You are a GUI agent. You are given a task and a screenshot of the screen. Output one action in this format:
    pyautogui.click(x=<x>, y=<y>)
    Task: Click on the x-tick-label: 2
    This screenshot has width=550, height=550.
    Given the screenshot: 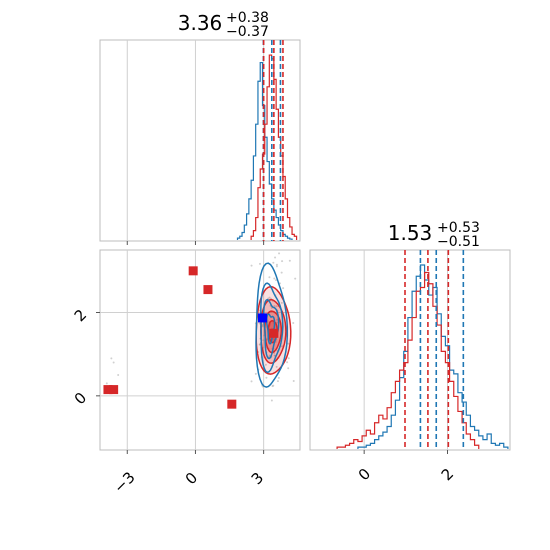 What is the action you would take?
    pyautogui.click(x=447, y=474)
    